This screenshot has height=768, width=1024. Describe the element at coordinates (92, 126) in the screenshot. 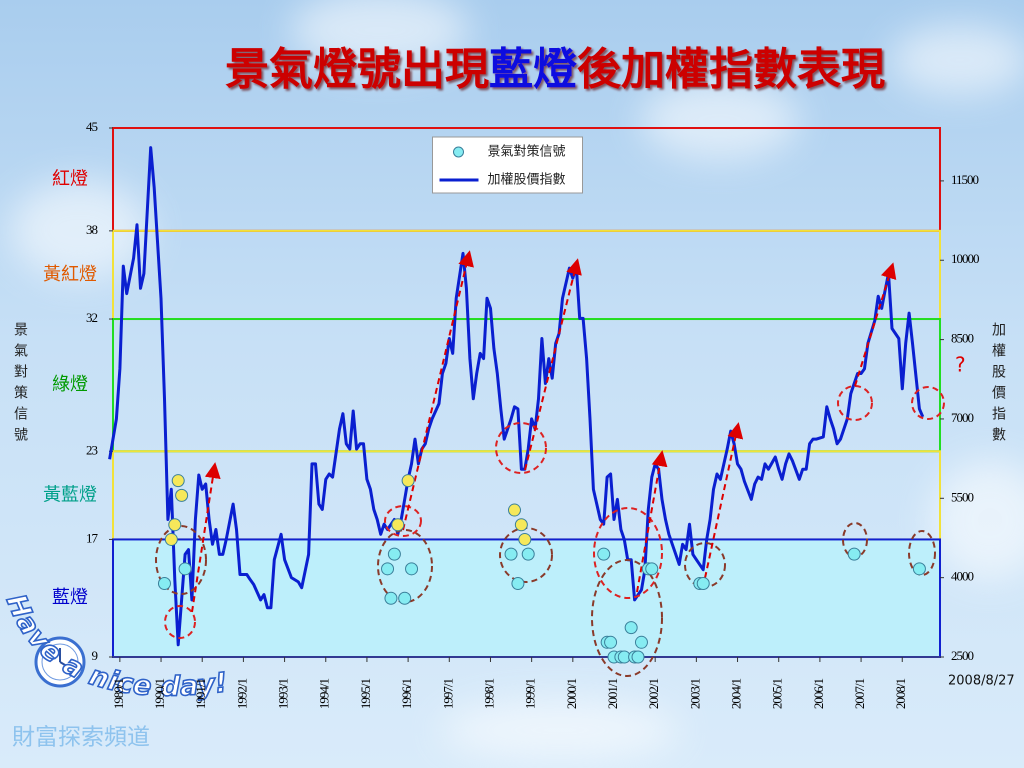

I see `y-tick-label: 45` at that location.